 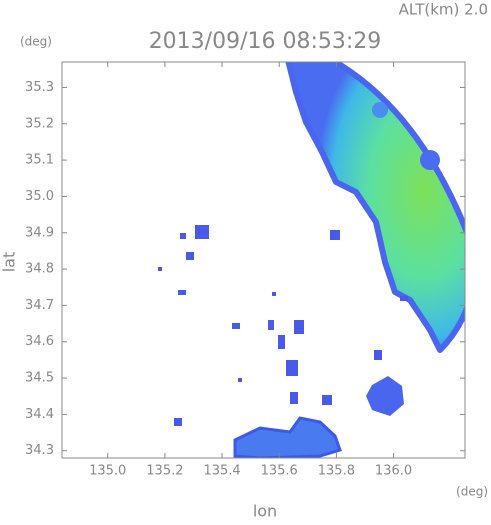 What do you see at coordinates (39, 450) in the screenshot?
I see `y-tick-label: 34.3` at bounding box center [39, 450].